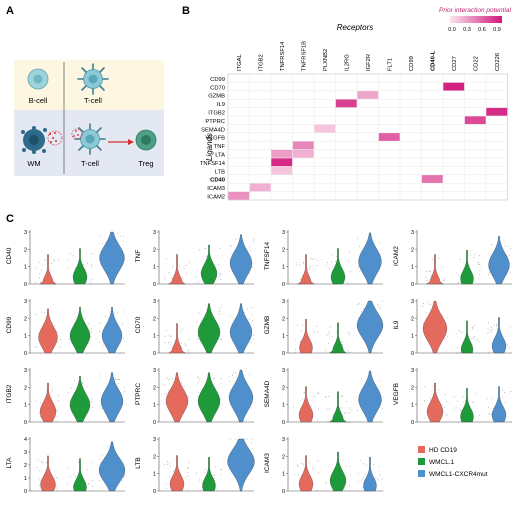 This screenshot has height=505, width=520. Describe the element at coordinates (85, 90) in the screenshot. I see `panel-a: A B-cell T-cell` at that location.